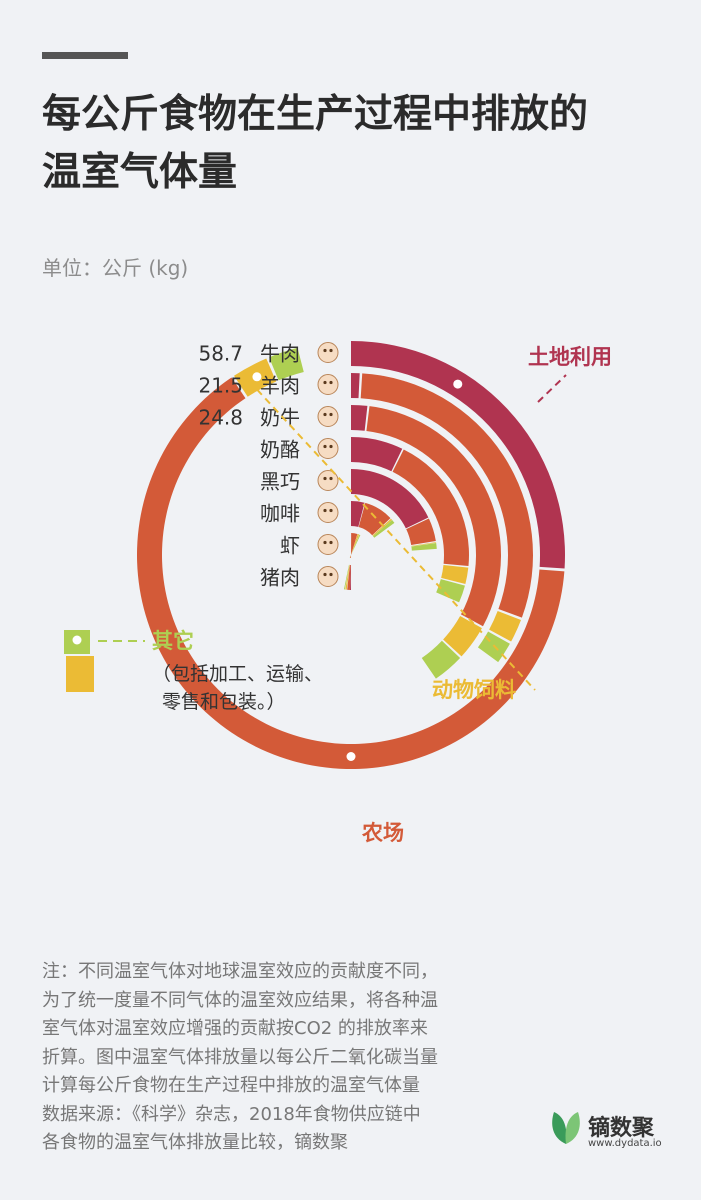 Image resolution: width=701 pixels, height=1200 pixels. What do you see at coordinates (235, 1028) in the screenshot?
I see `note-line: 室气体对温室效应增强的贡献按CO2 的排放率来` at bounding box center [235, 1028].